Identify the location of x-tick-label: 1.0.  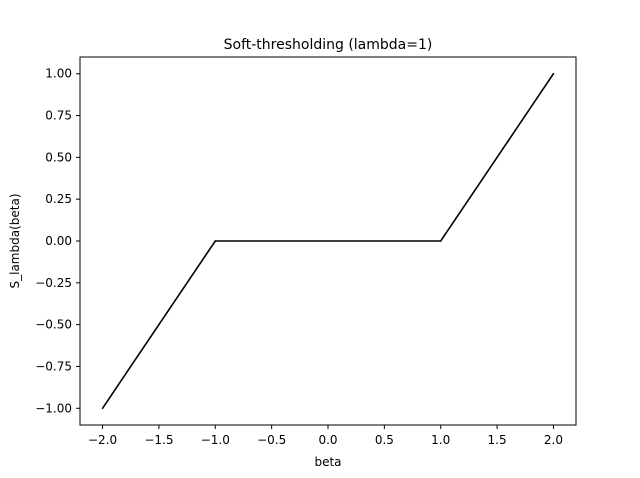
(440, 440).